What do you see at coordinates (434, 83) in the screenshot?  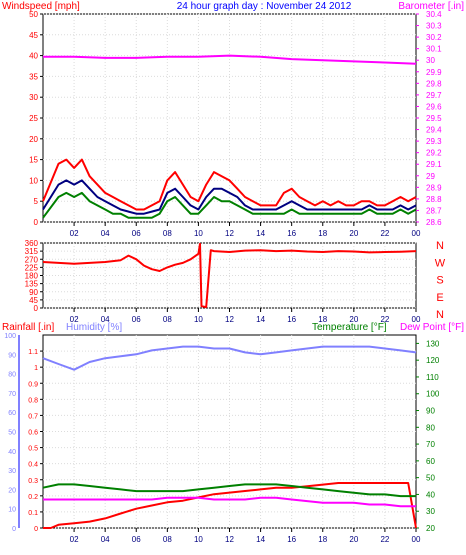 I see `barometer-tick-label: 29.8` at bounding box center [434, 83].